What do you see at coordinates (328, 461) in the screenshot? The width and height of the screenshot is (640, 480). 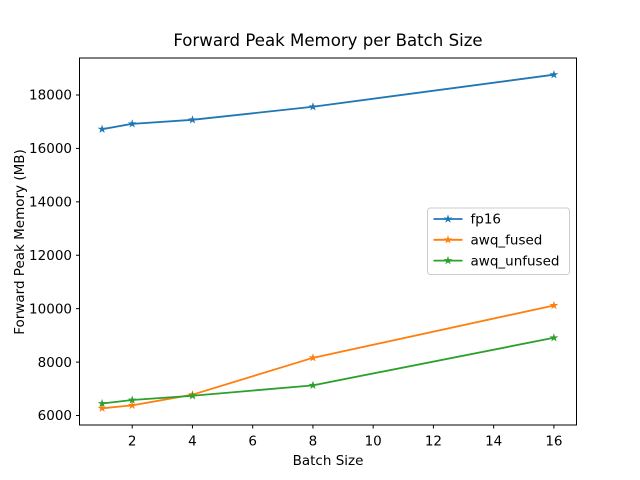 I see `x-axis-label: Batch Size` at bounding box center [328, 461].